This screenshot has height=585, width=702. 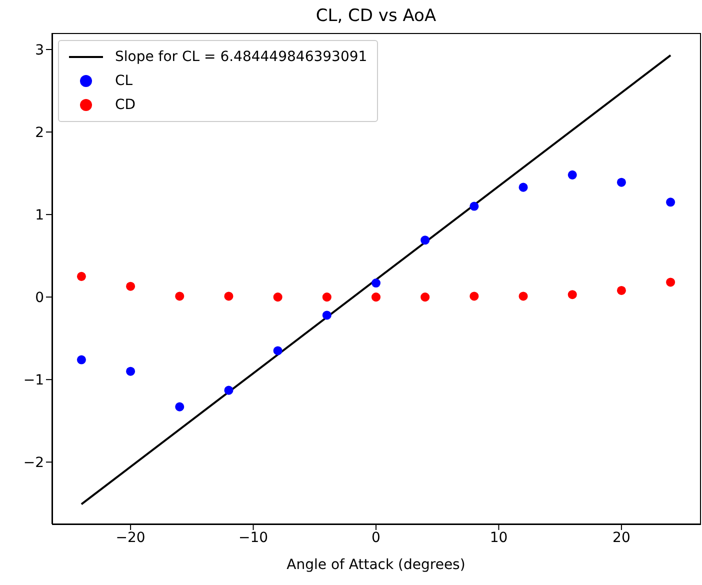 I want to click on x-tick-label: 10, so click(x=499, y=538).